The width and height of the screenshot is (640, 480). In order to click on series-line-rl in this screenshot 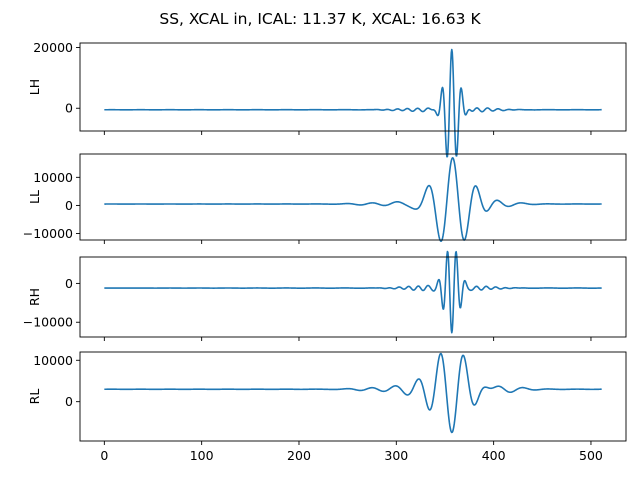, I will do `click(353, 393)`.